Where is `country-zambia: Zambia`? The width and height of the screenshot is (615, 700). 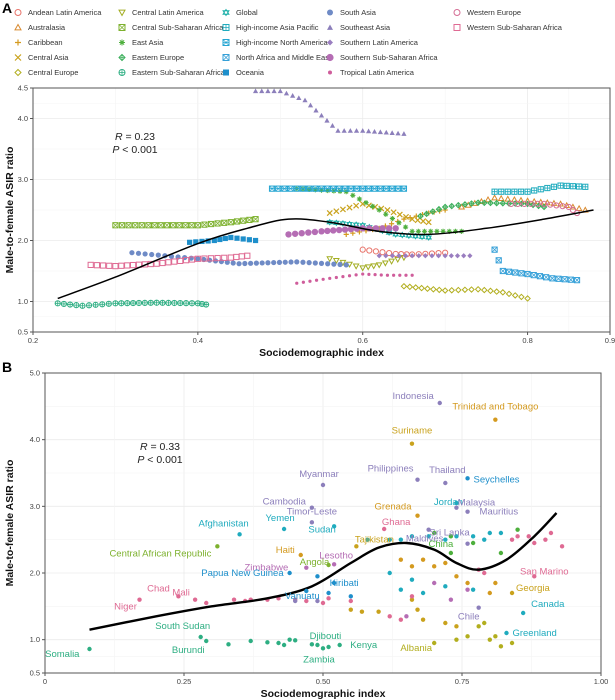 country-zambia: Zambia is located at coordinates (319, 655).